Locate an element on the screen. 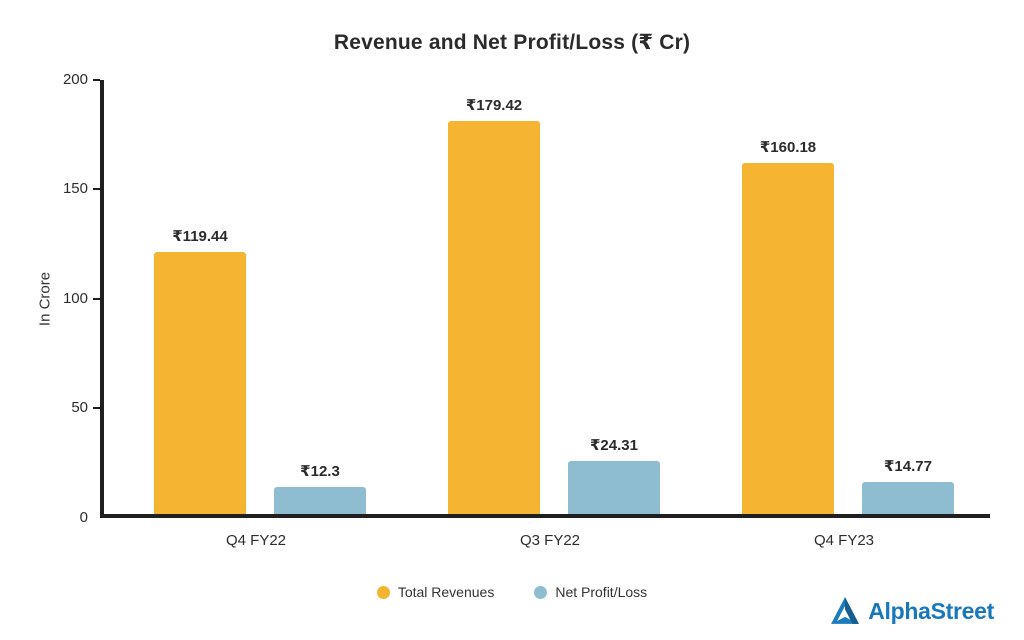  brand-name: AlphaStreet is located at coordinates (931, 610).